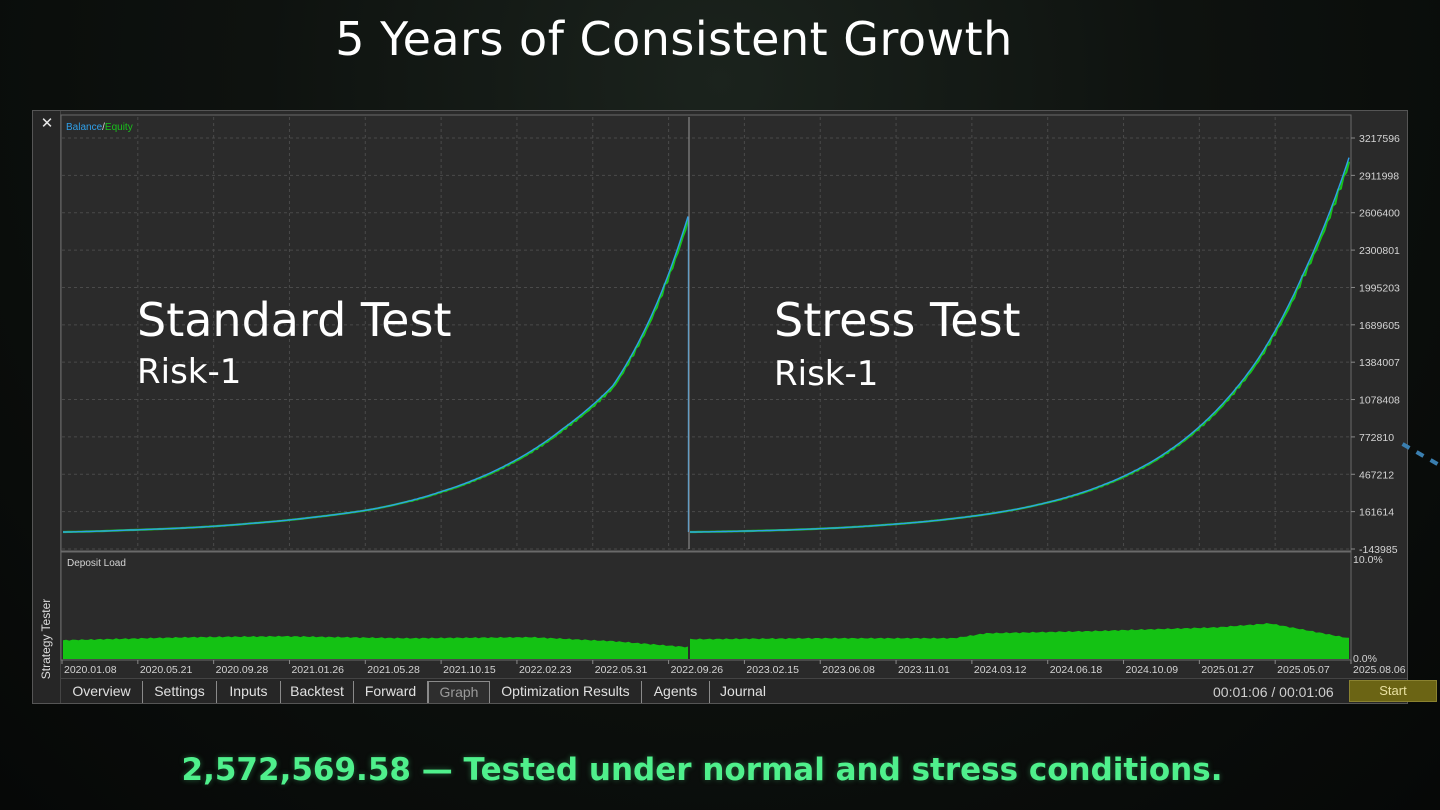 The width and height of the screenshot is (1440, 810). What do you see at coordinates (1379, 251) in the screenshot?
I see `y-tick-label: 2300801` at bounding box center [1379, 251].